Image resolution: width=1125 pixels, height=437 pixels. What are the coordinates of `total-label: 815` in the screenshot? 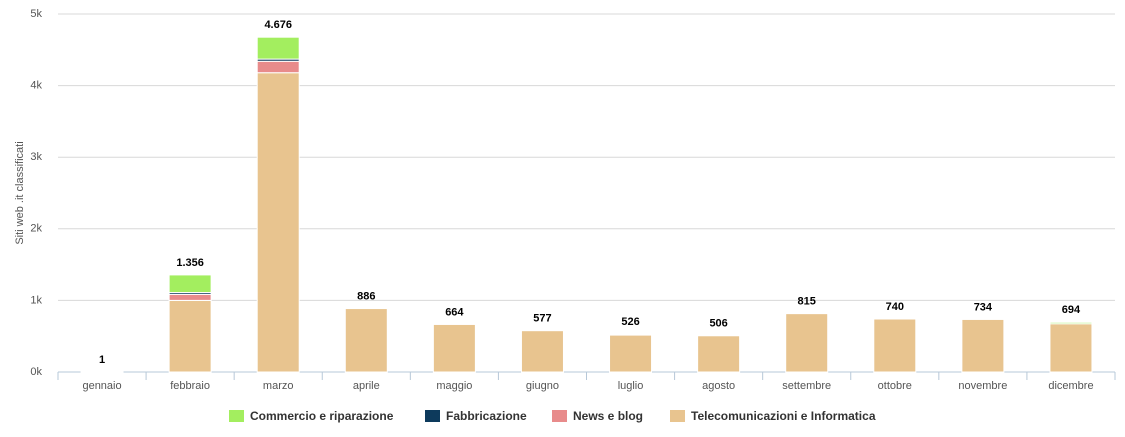 It's located at (807, 302).